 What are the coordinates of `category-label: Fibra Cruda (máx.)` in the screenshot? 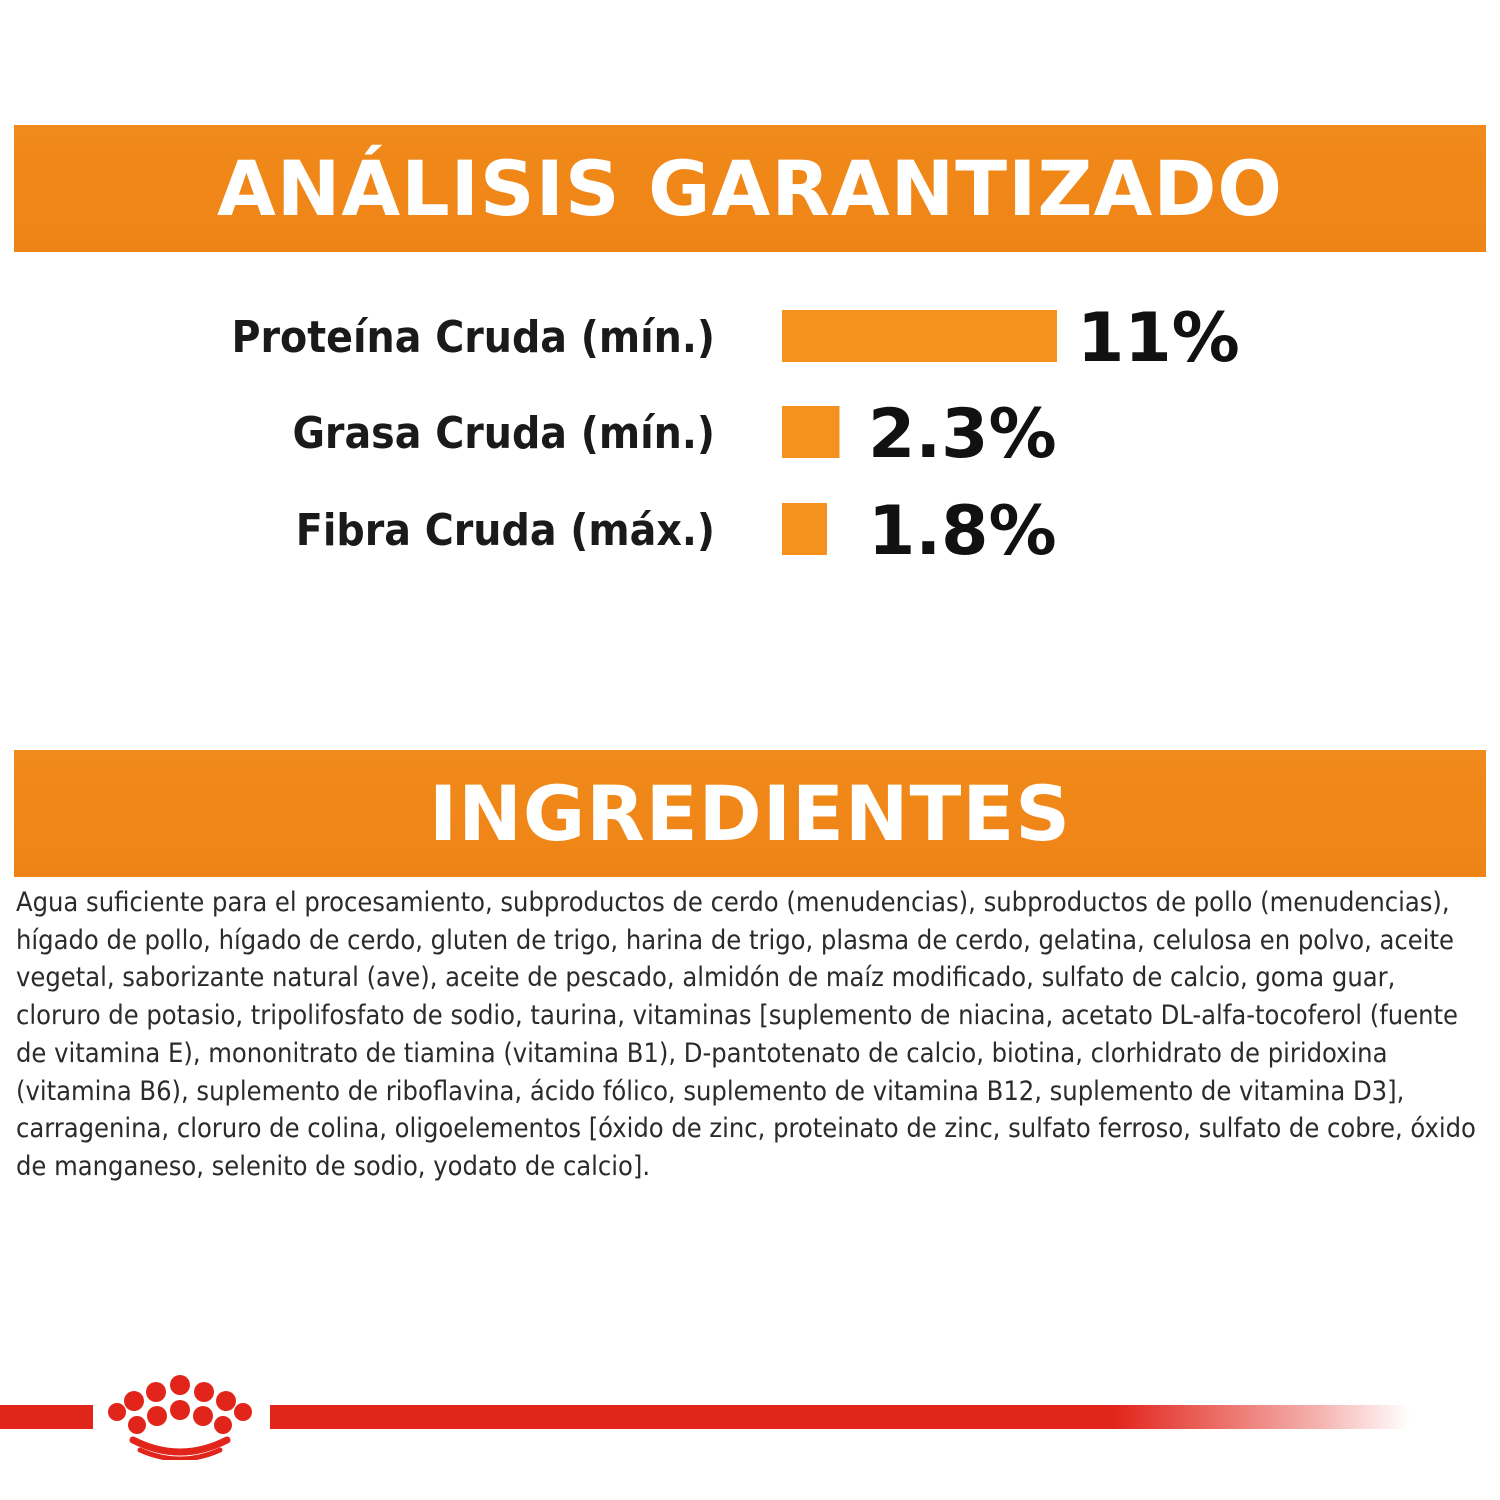 It's located at (505, 530).